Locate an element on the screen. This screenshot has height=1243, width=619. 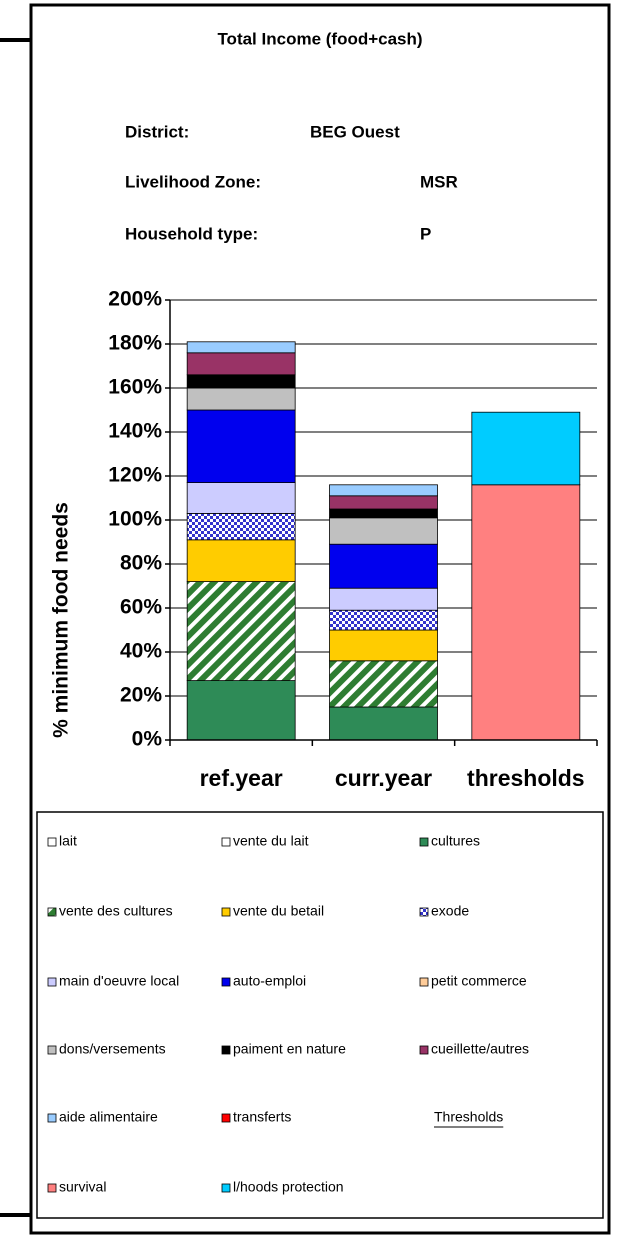
y-tick-label: 120% is located at coordinates (135, 475).